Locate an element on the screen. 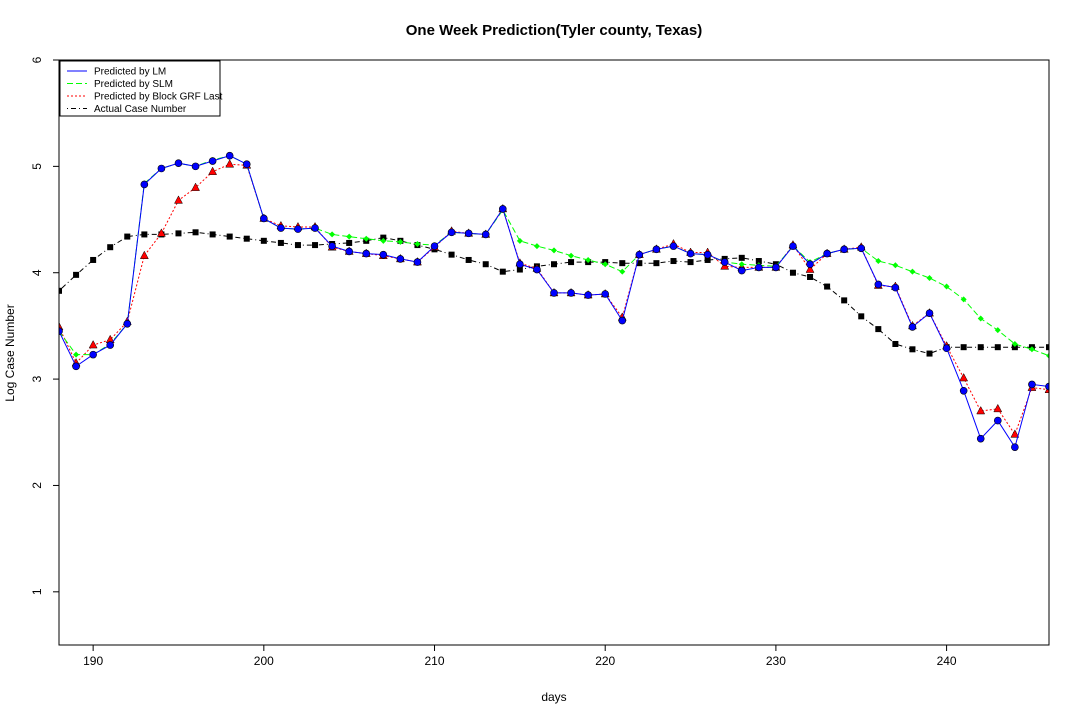 The image size is (1080, 720). y-tick-label: 2 is located at coordinates (37, 485).